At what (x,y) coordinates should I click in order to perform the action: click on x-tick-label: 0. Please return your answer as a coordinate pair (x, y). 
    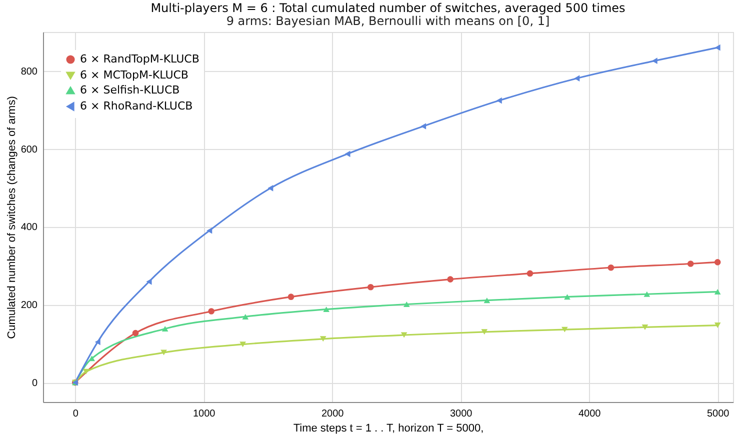
    Looking at the image, I should click on (75, 414).